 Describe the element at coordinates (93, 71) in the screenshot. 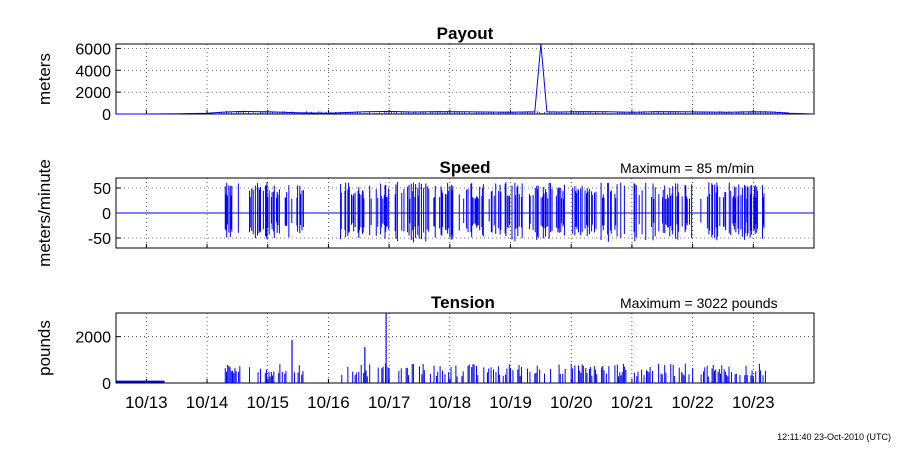

I see `y-tick-label: 4000` at that location.